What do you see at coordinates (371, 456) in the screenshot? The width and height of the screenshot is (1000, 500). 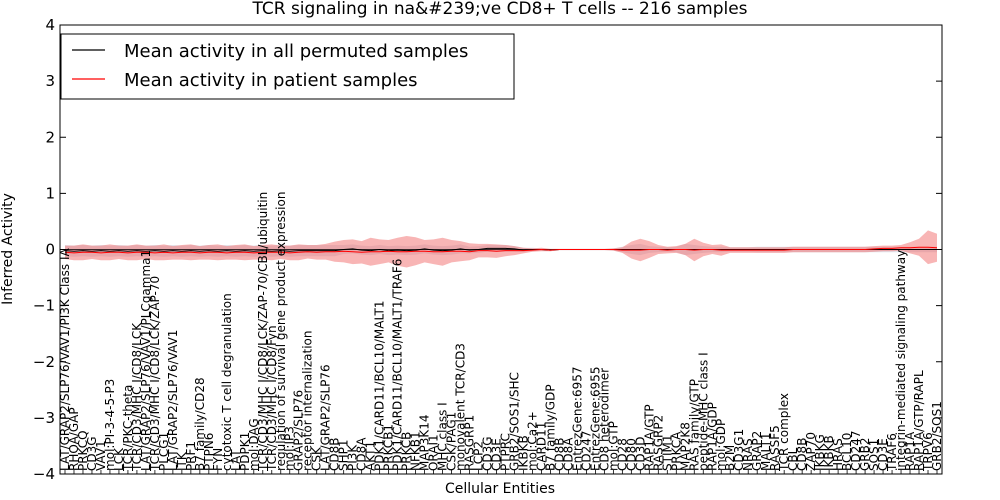 I see `x-tick-label: AKT1` at bounding box center [371, 456].